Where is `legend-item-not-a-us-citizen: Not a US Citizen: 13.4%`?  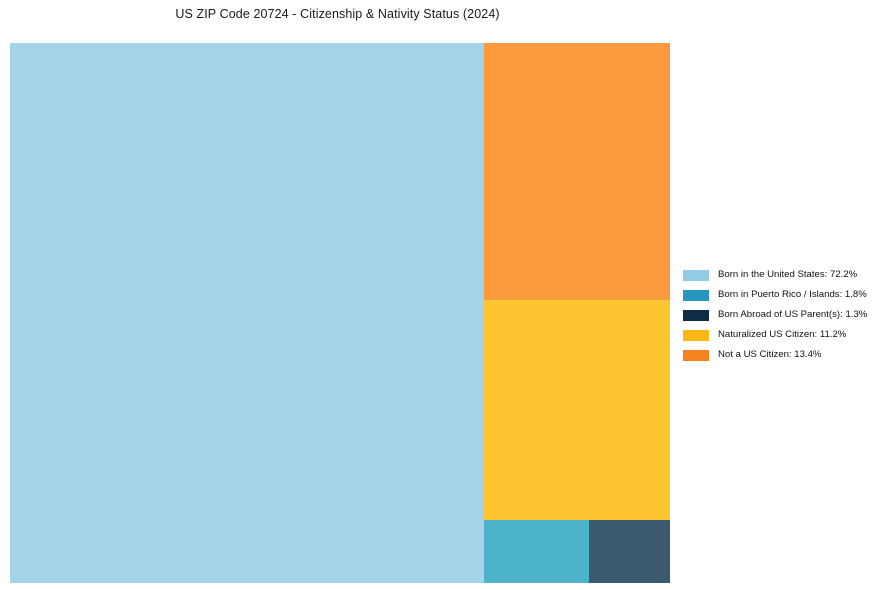
legend-item-not-a-us-citizen: Not a US Citizen: 13.4% is located at coordinates (783, 355).